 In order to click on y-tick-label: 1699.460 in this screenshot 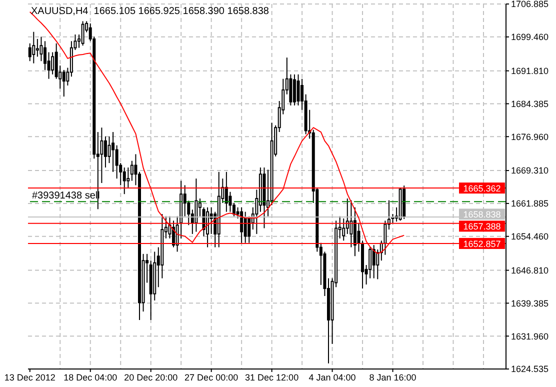, I will do `click(530, 37)`.